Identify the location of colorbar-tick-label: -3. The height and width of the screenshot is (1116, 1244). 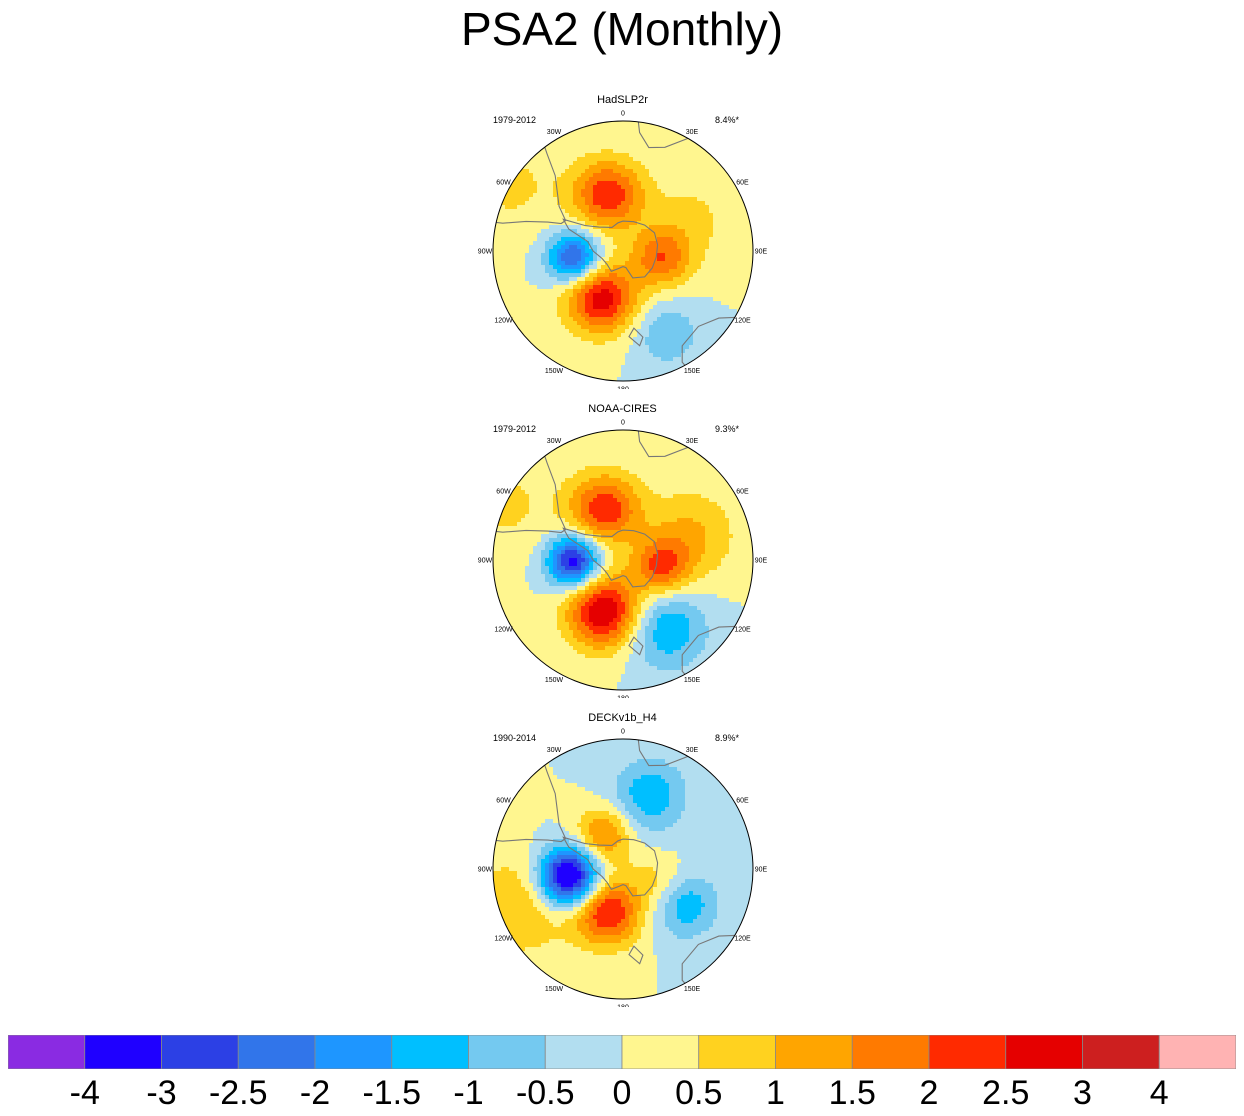
(161, 1093).